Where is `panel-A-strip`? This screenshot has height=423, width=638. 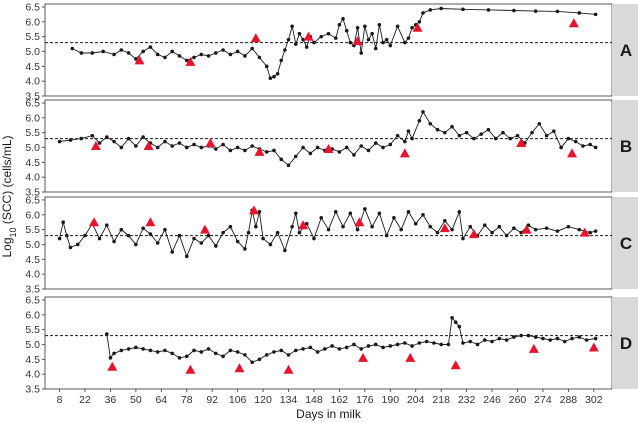
panel-A-strip is located at coordinates (625, 50).